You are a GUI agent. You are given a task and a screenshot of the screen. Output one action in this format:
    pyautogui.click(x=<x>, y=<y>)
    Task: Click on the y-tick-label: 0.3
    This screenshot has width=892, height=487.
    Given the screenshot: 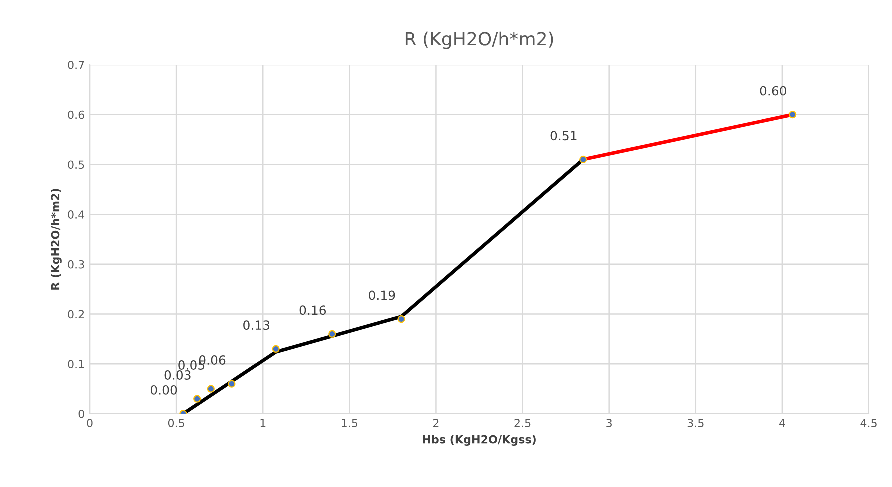 What is the action you would take?
    pyautogui.click(x=76, y=264)
    